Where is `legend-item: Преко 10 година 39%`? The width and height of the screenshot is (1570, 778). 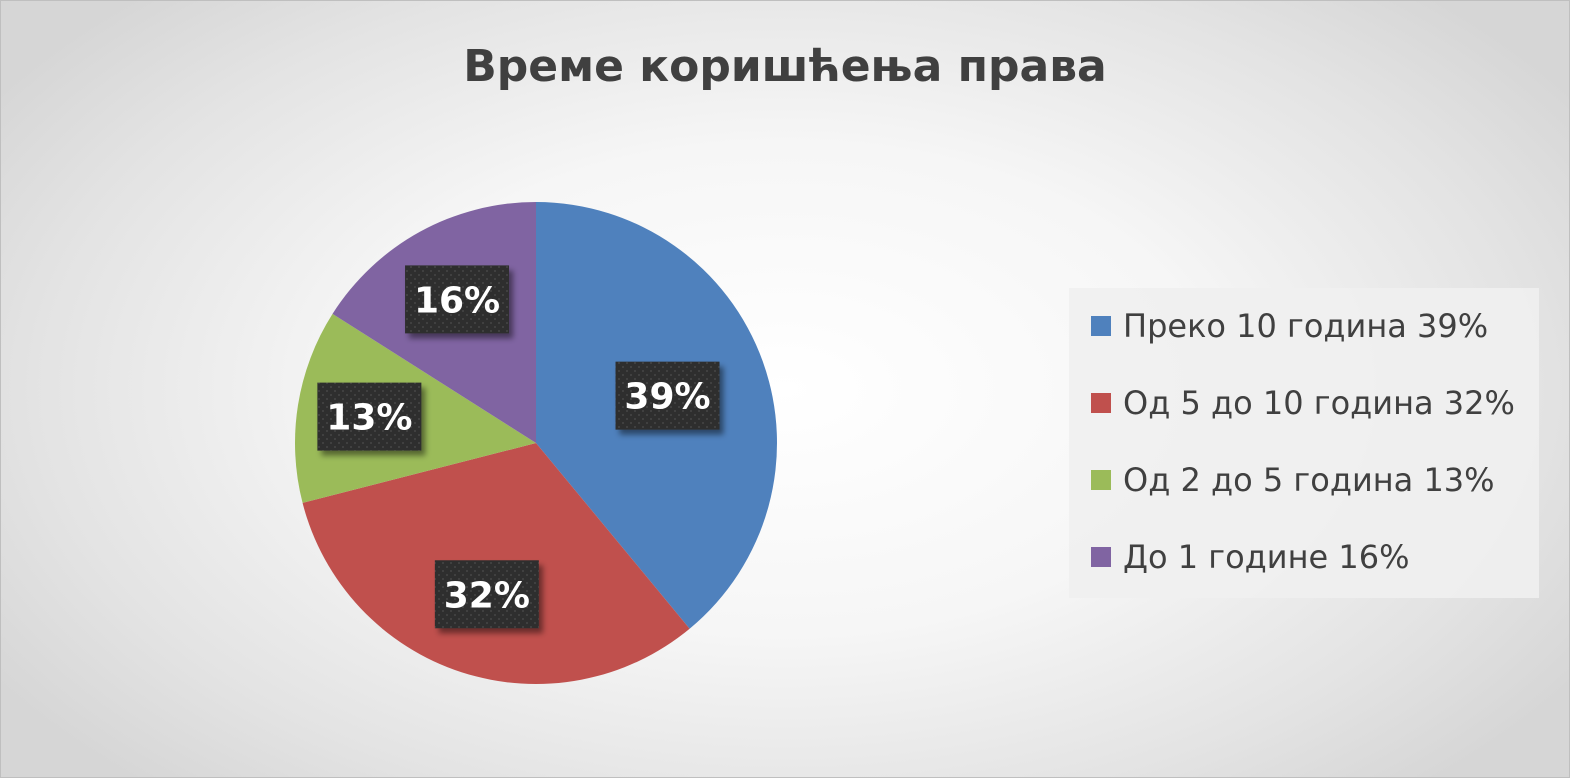
legend-item: Преко 10 година 39% is located at coordinates (1289, 326).